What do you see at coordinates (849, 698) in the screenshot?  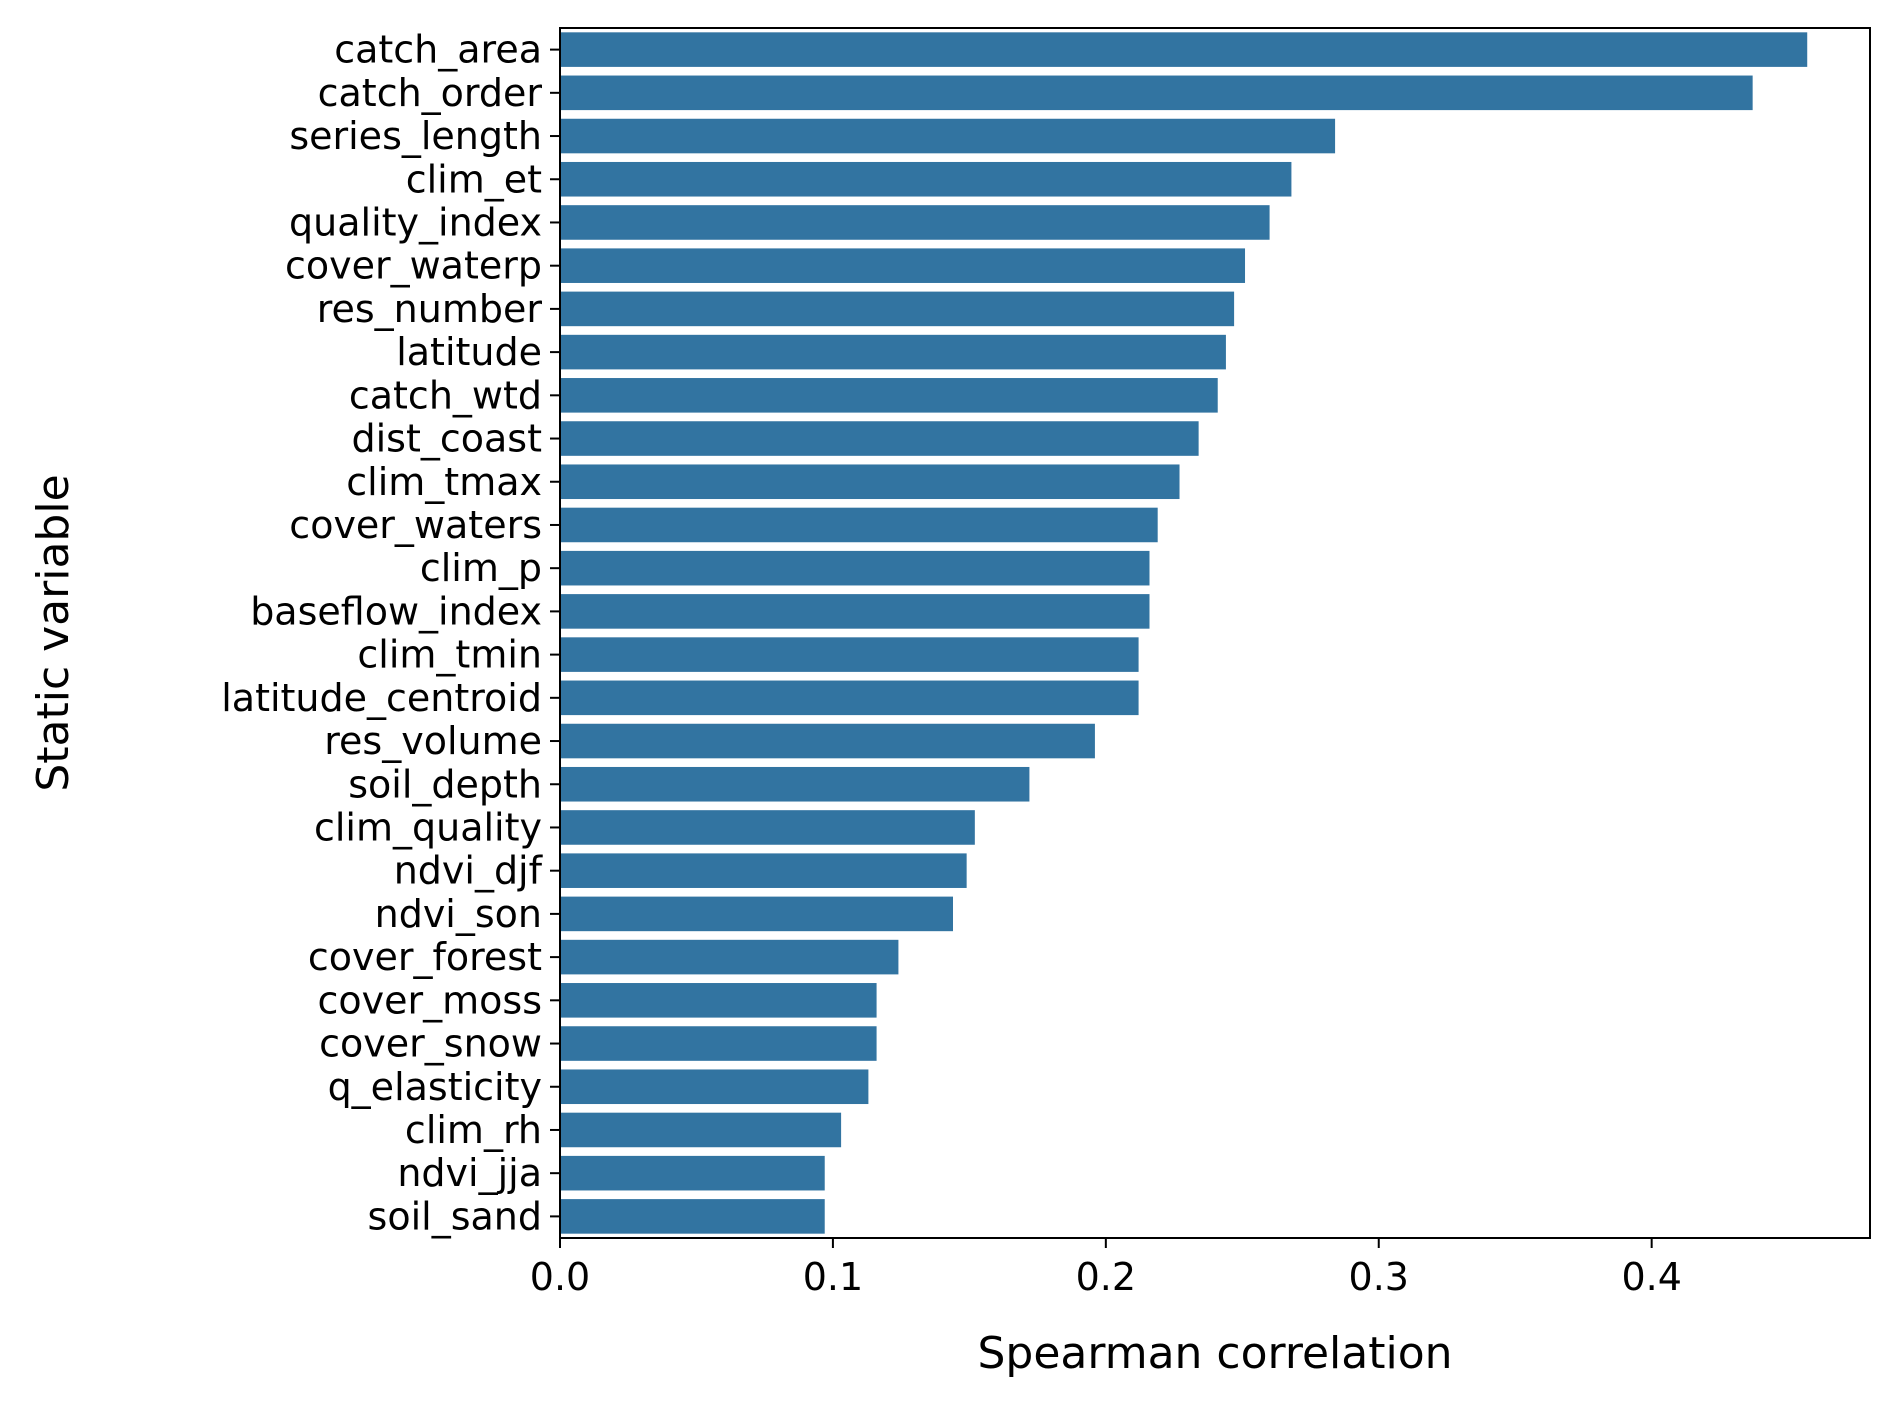 I see `bar-latitude_centroid` at bounding box center [849, 698].